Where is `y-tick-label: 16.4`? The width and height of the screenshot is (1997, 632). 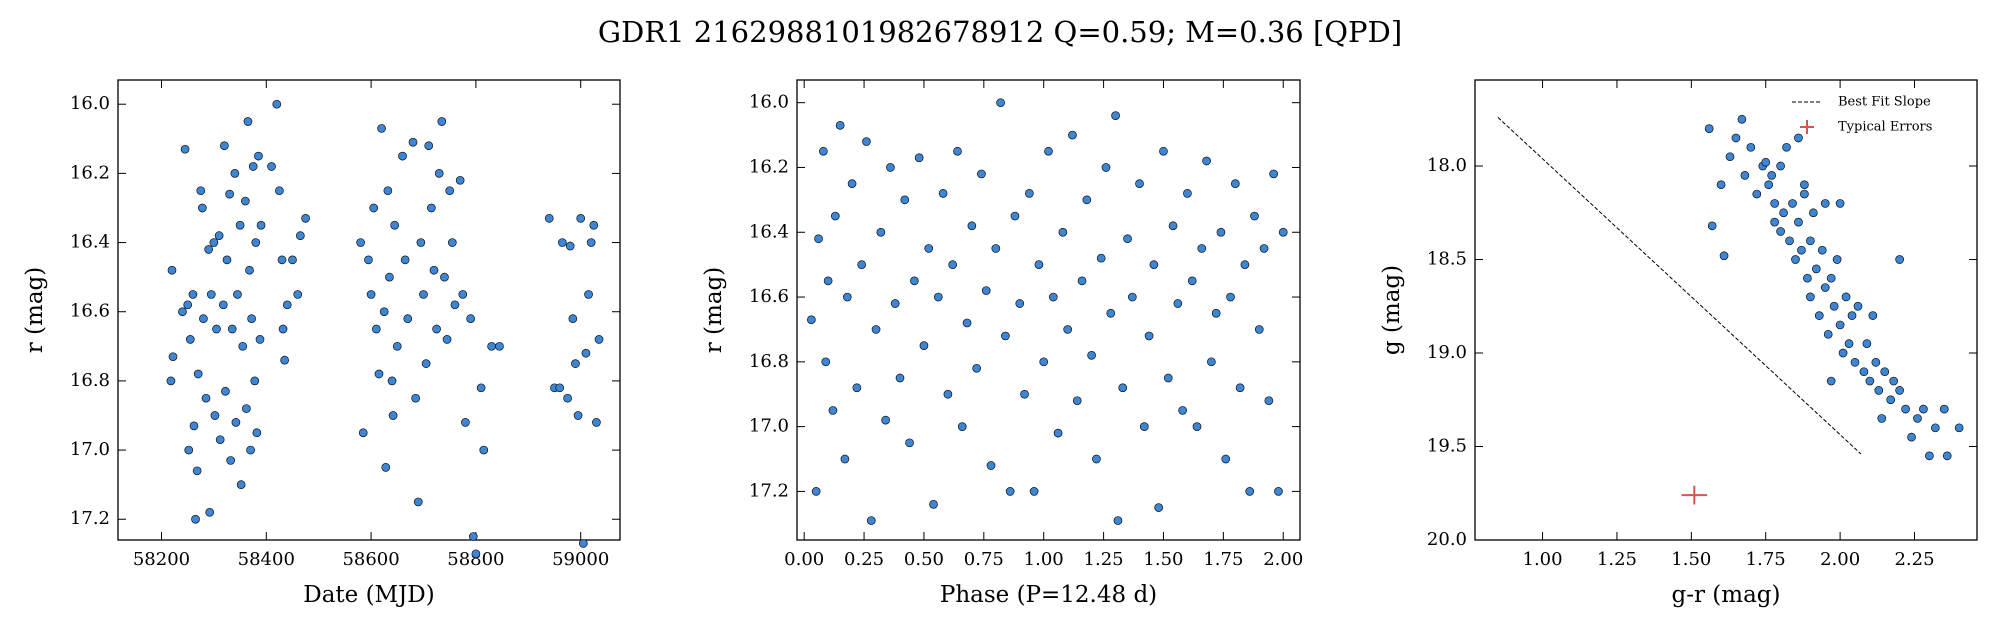
y-tick-label: 16.4 is located at coordinates (90, 242).